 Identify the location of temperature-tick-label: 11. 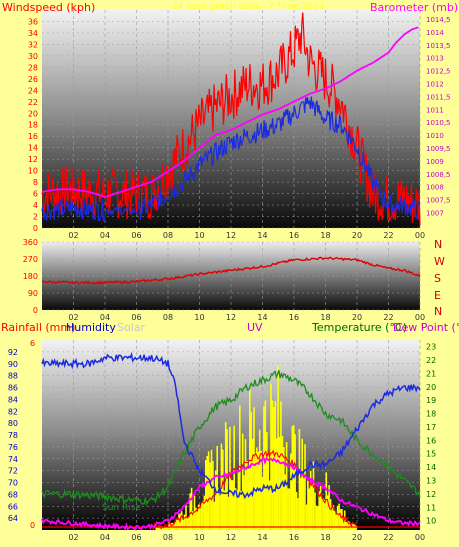
(431, 507).